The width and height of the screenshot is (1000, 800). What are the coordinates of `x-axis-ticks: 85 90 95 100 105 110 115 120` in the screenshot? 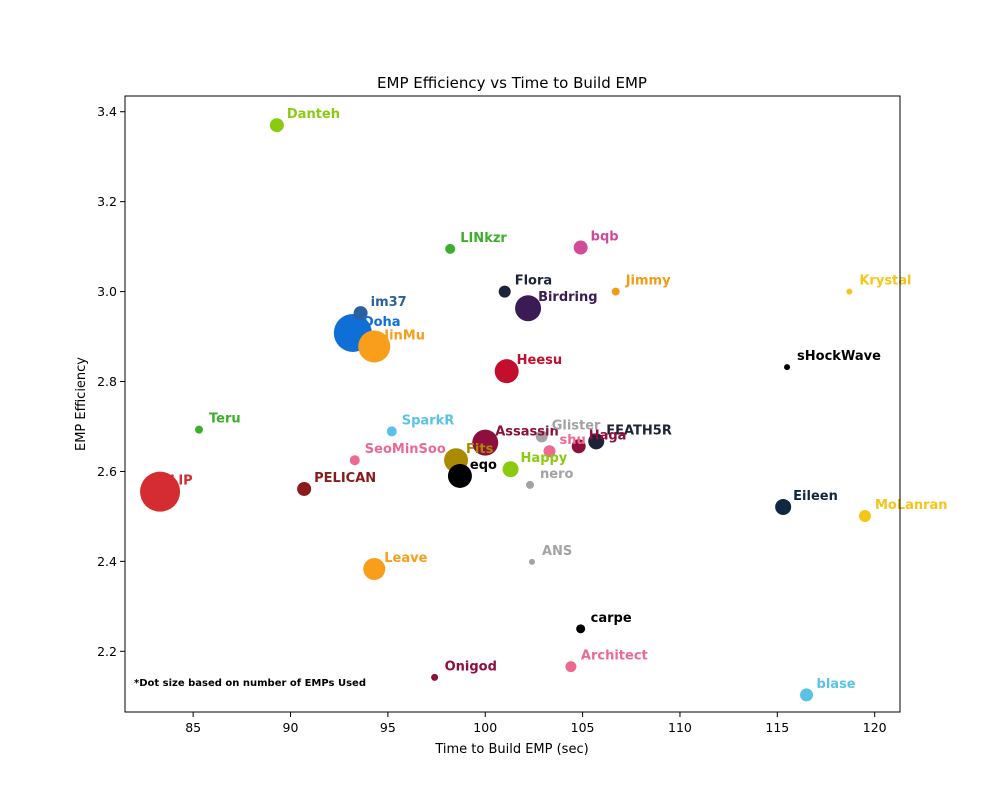 It's located at (536, 723).